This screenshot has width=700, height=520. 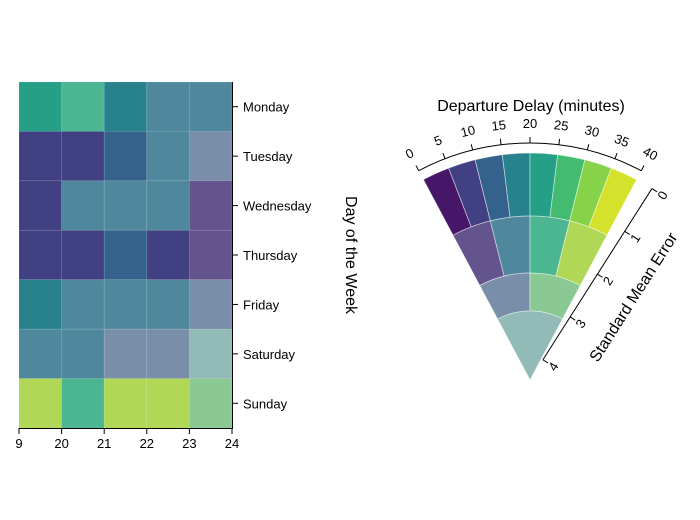 I want to click on delay-tick-label: 15, so click(x=499, y=125).